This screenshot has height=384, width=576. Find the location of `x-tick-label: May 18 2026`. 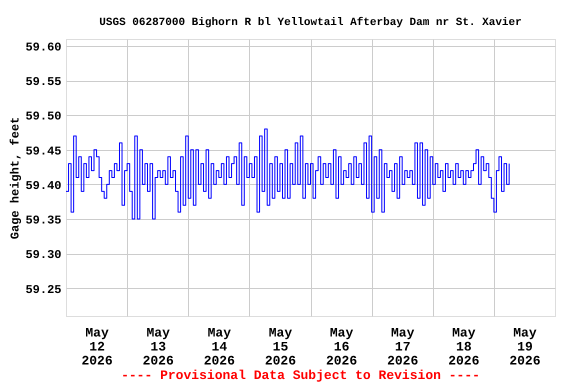

x-tick-label: May 18 2026 is located at coordinates (464, 347).